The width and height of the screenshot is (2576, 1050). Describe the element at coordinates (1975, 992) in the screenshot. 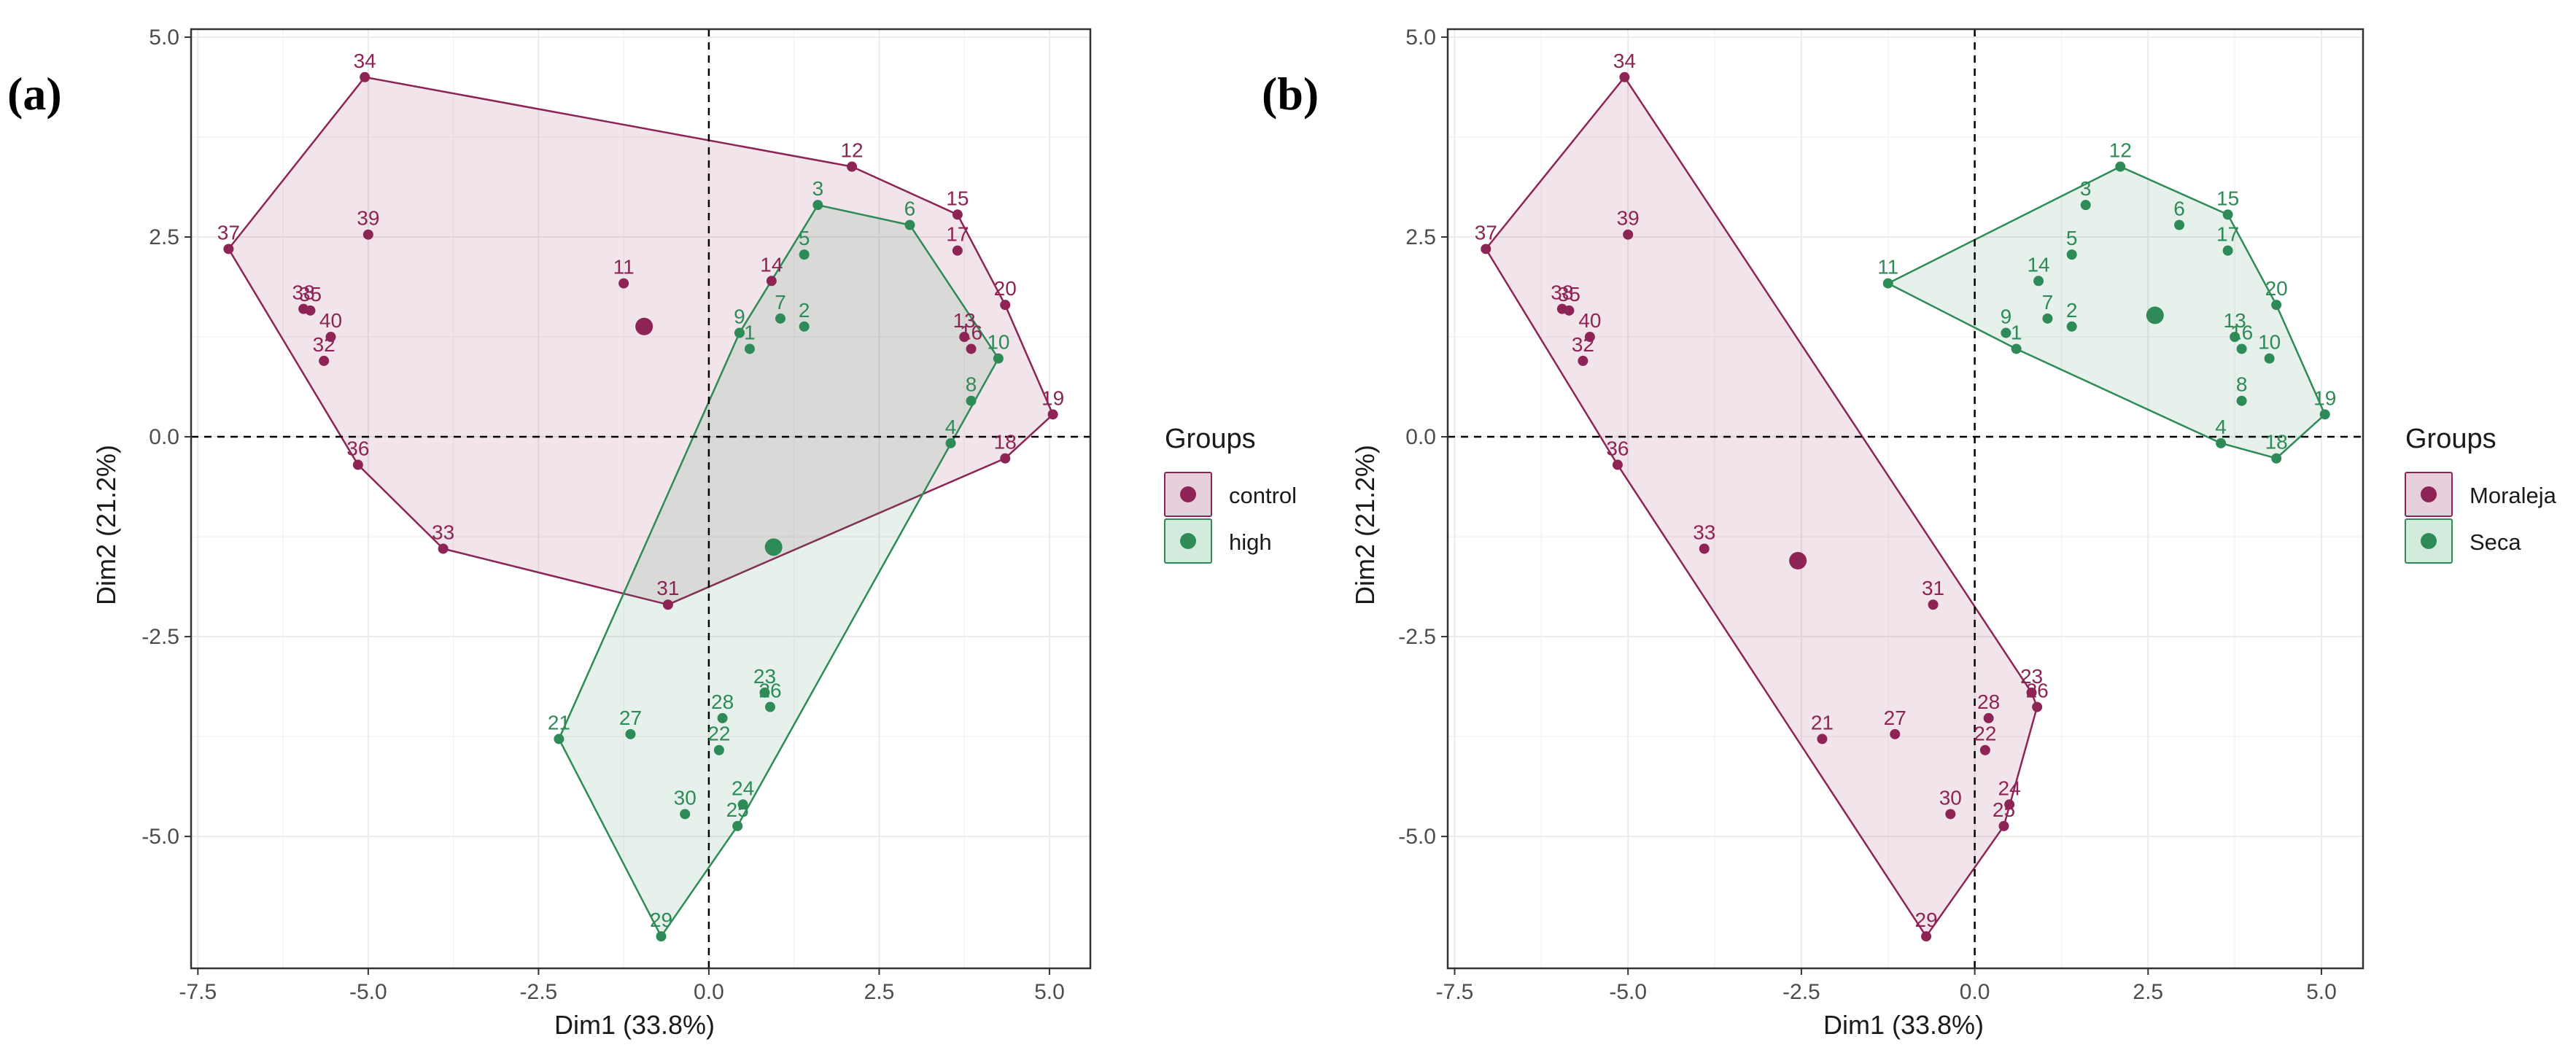

I see `x-tick-label: 0.0` at that location.